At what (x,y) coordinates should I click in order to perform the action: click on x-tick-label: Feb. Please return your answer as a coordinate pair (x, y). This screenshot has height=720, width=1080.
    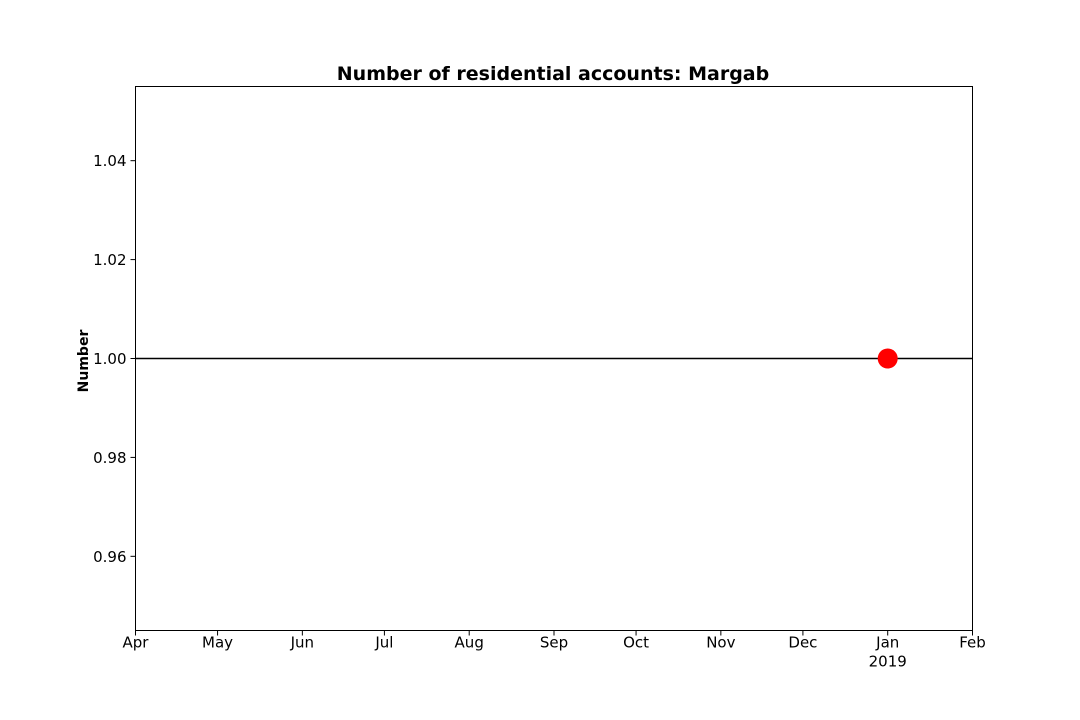
    Looking at the image, I should click on (972, 643).